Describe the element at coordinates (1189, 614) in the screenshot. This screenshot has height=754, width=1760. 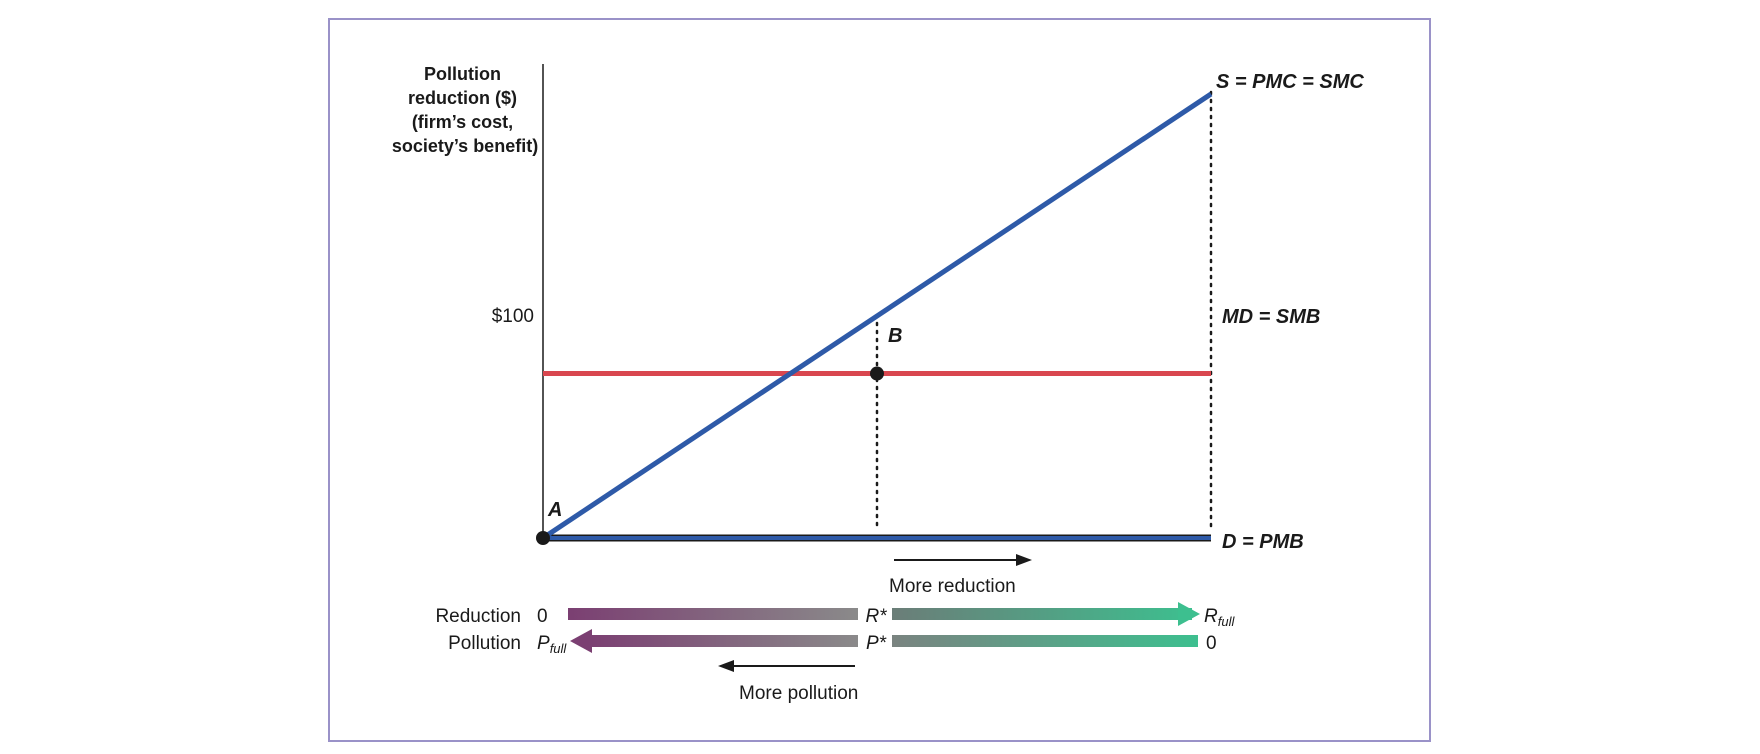
I see `reduction-bar-arrowhead` at that location.